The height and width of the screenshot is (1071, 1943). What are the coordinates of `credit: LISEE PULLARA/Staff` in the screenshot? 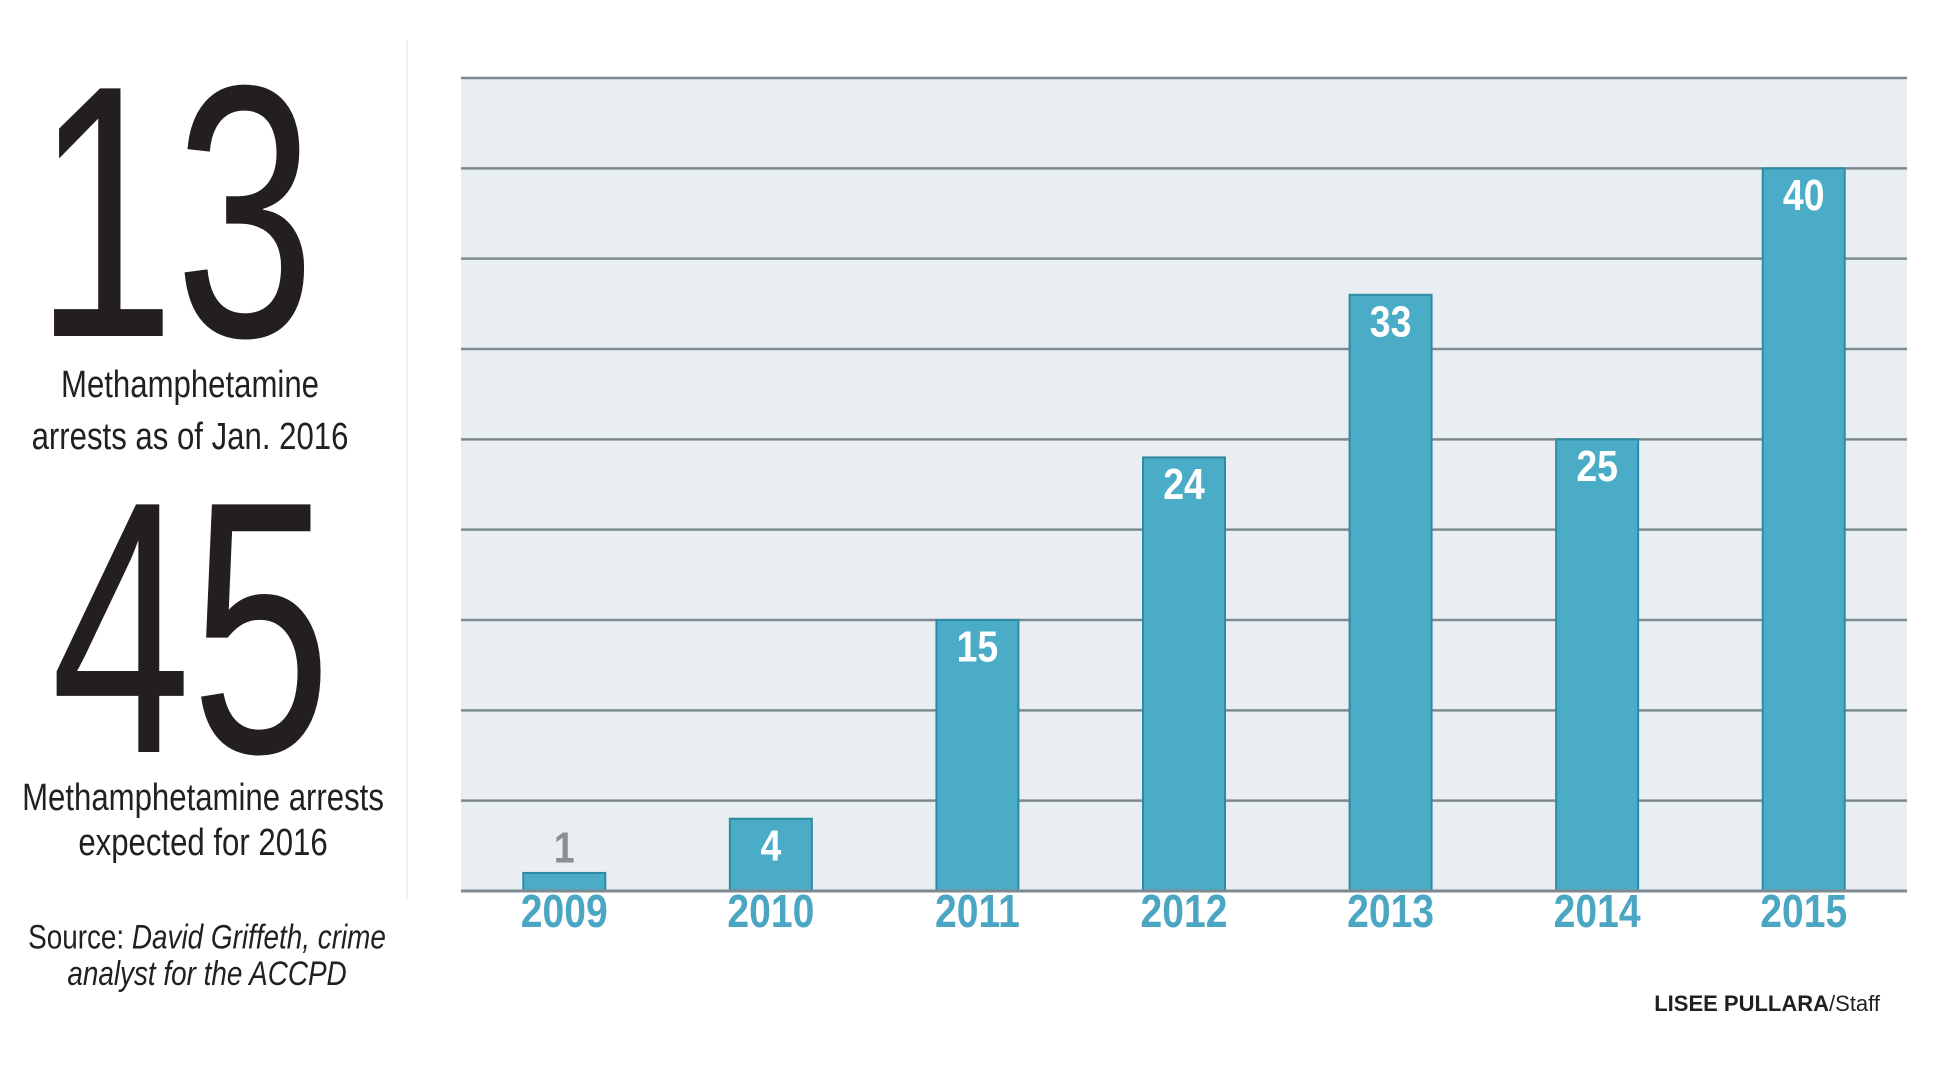 It's located at (1767, 1003).